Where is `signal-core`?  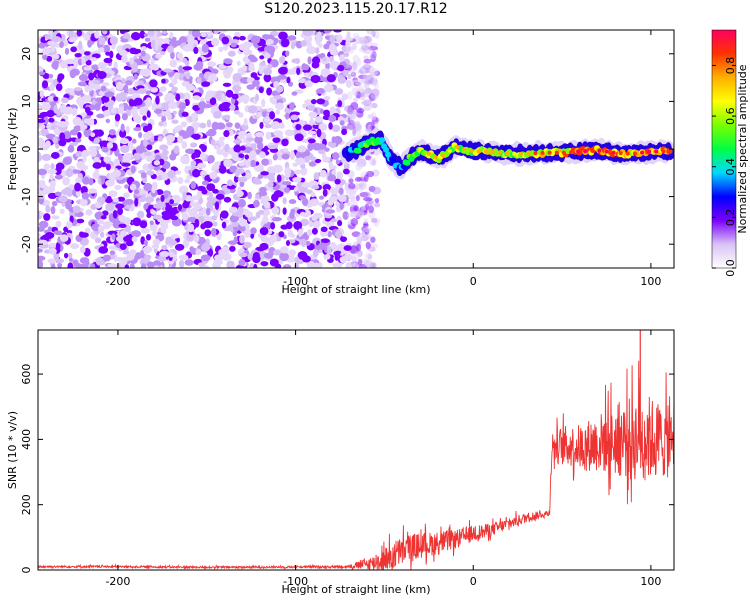
signal-core is located at coordinates (407, 162).